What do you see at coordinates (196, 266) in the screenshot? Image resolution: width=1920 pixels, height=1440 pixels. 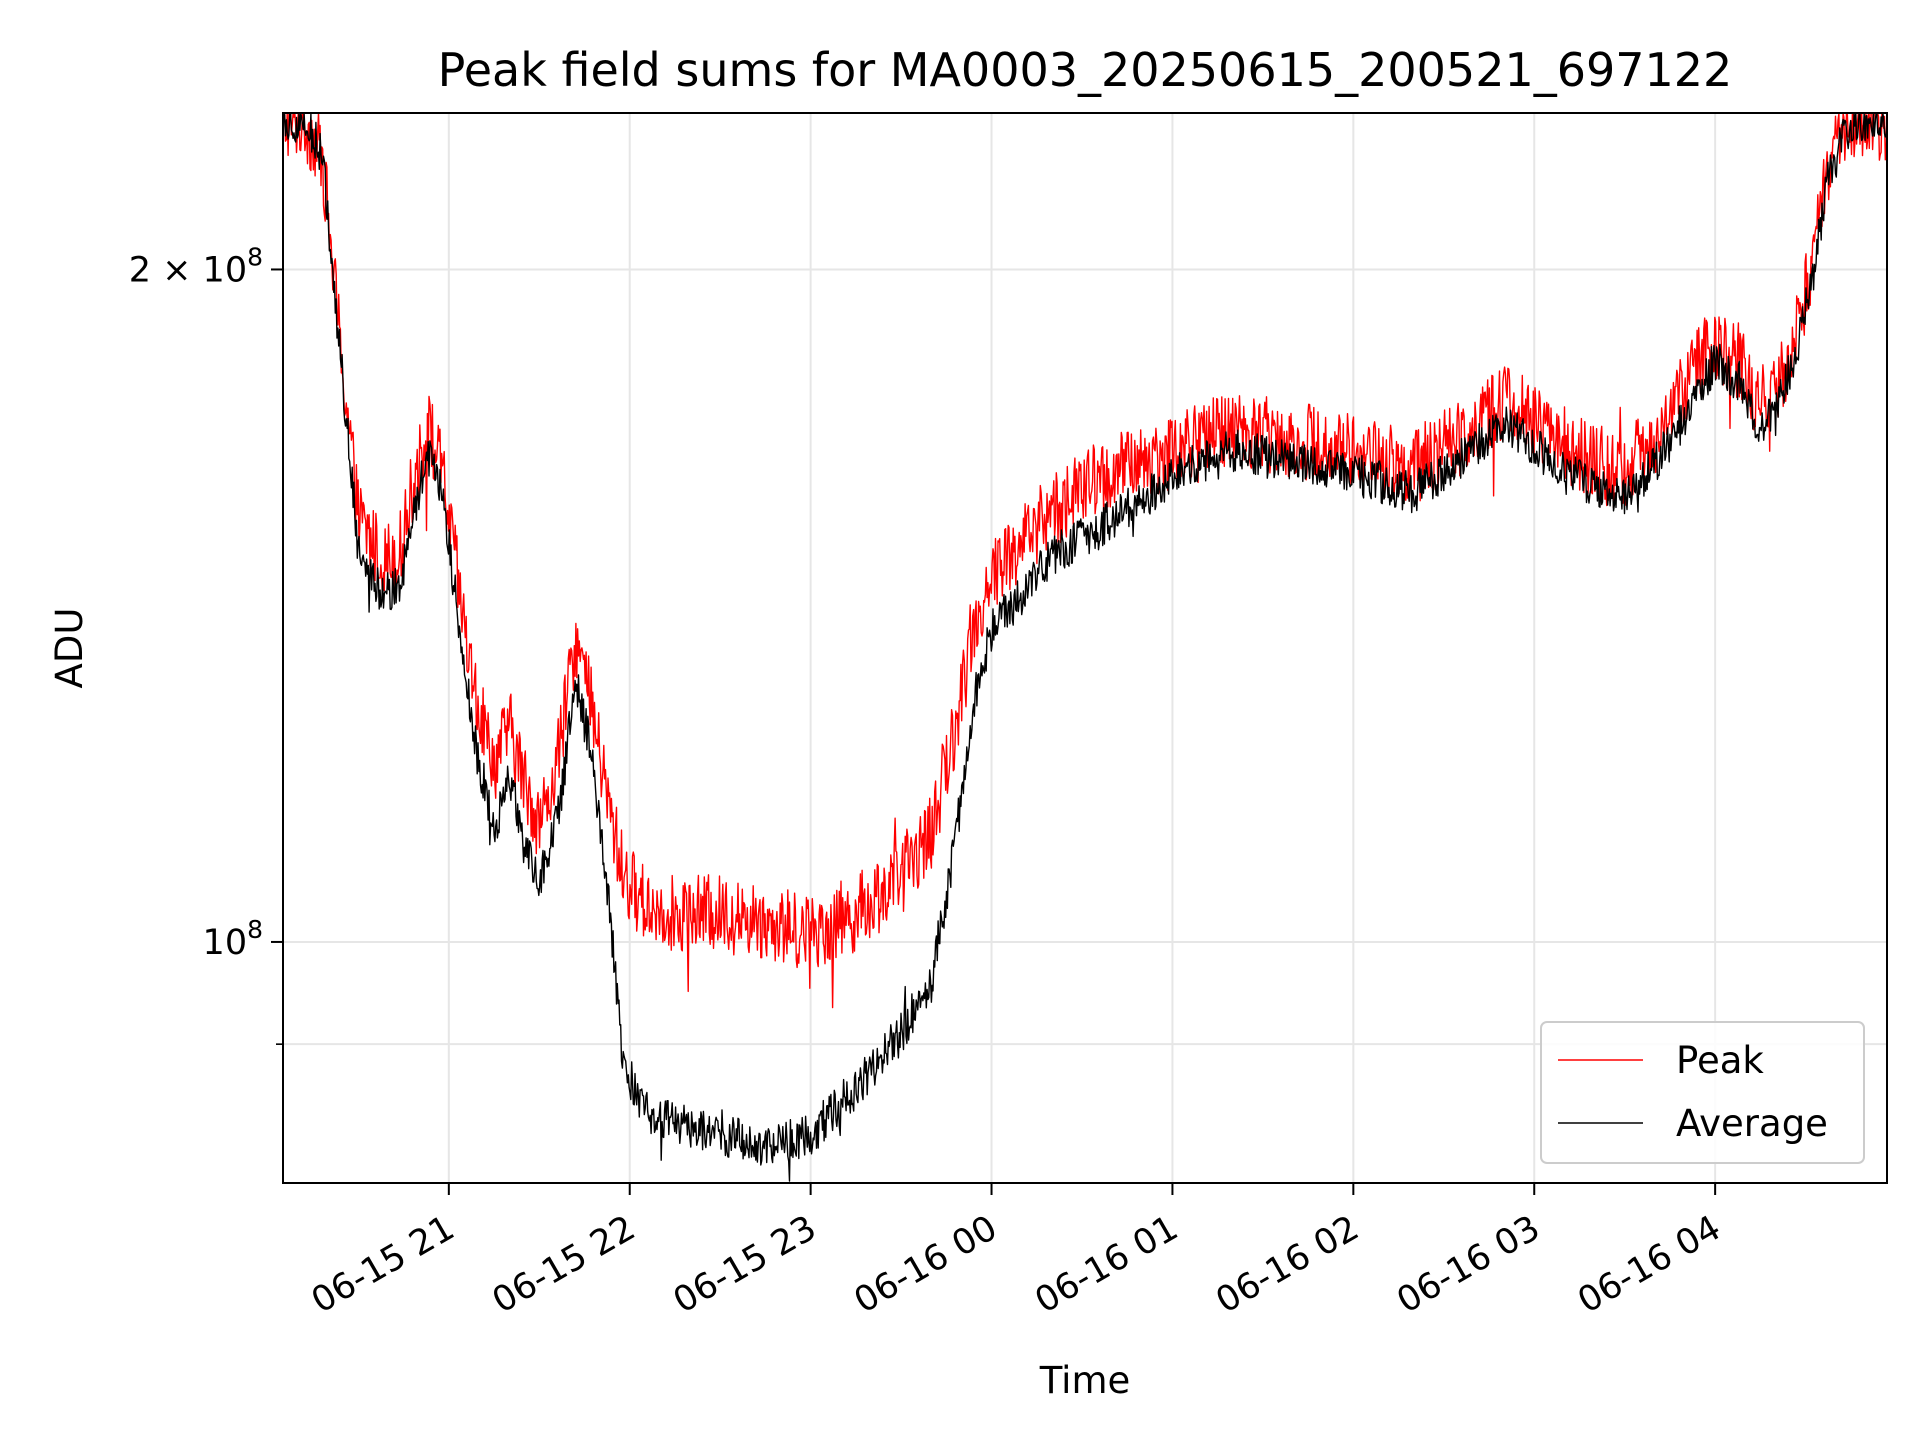 I see `y-tick-label: 2 × 108` at bounding box center [196, 266].